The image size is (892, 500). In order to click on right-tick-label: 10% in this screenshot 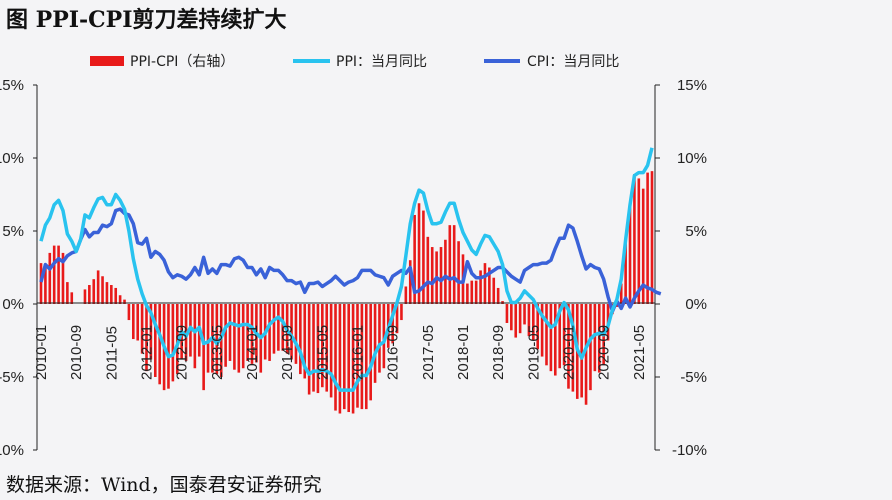, I will do `click(692, 158)`.